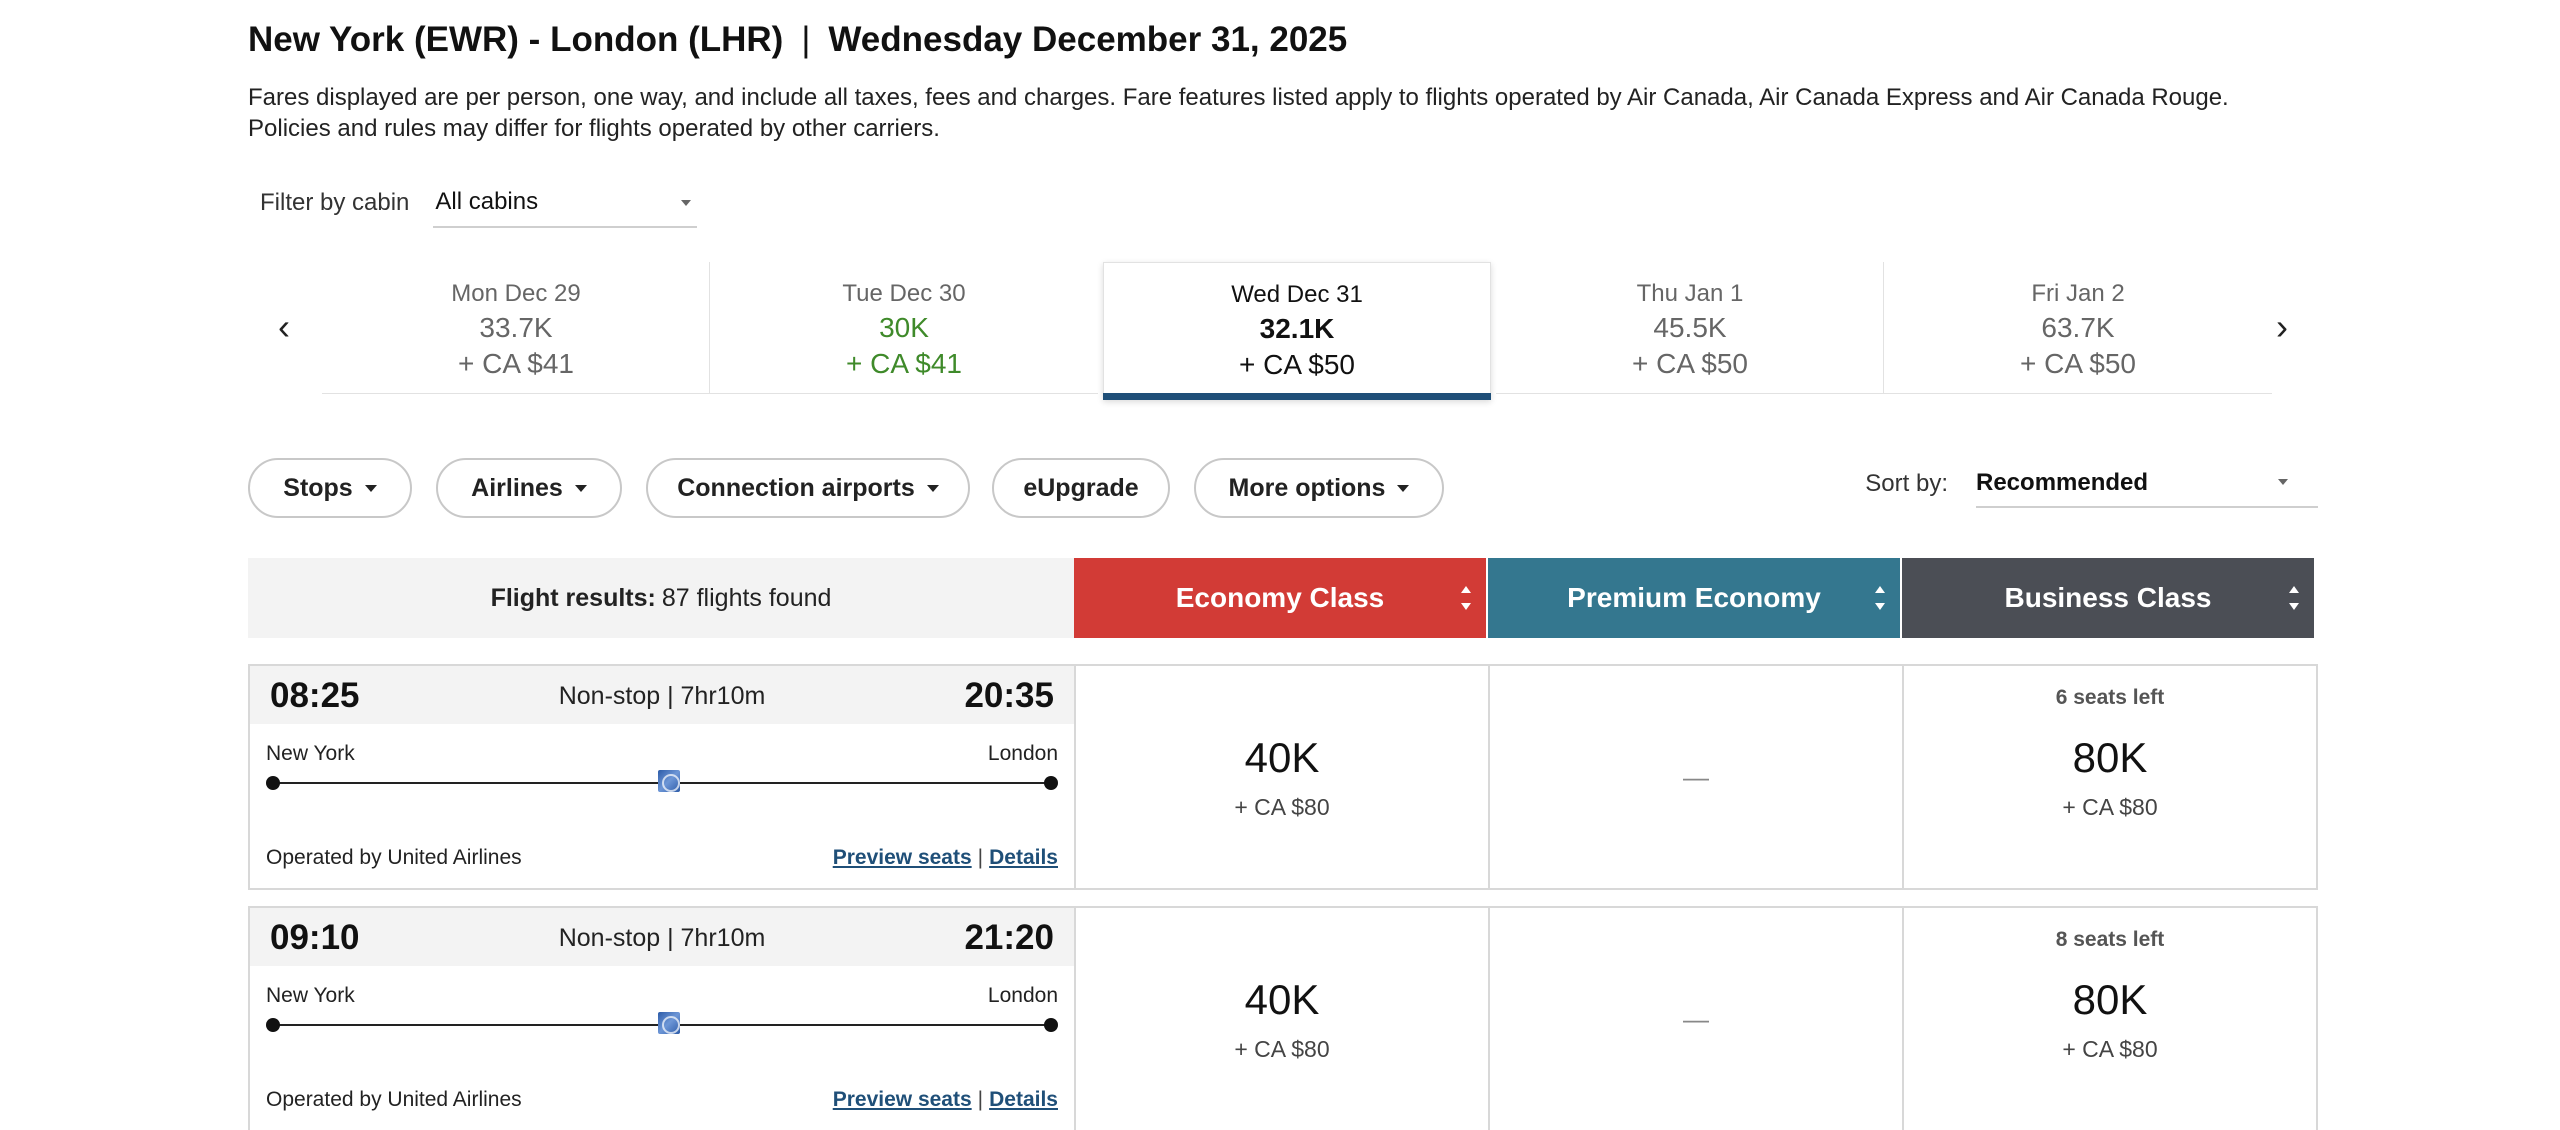 The width and height of the screenshot is (2560, 1130). What do you see at coordinates (2108, 598) in the screenshot?
I see `business-class-header: Business Class` at bounding box center [2108, 598].